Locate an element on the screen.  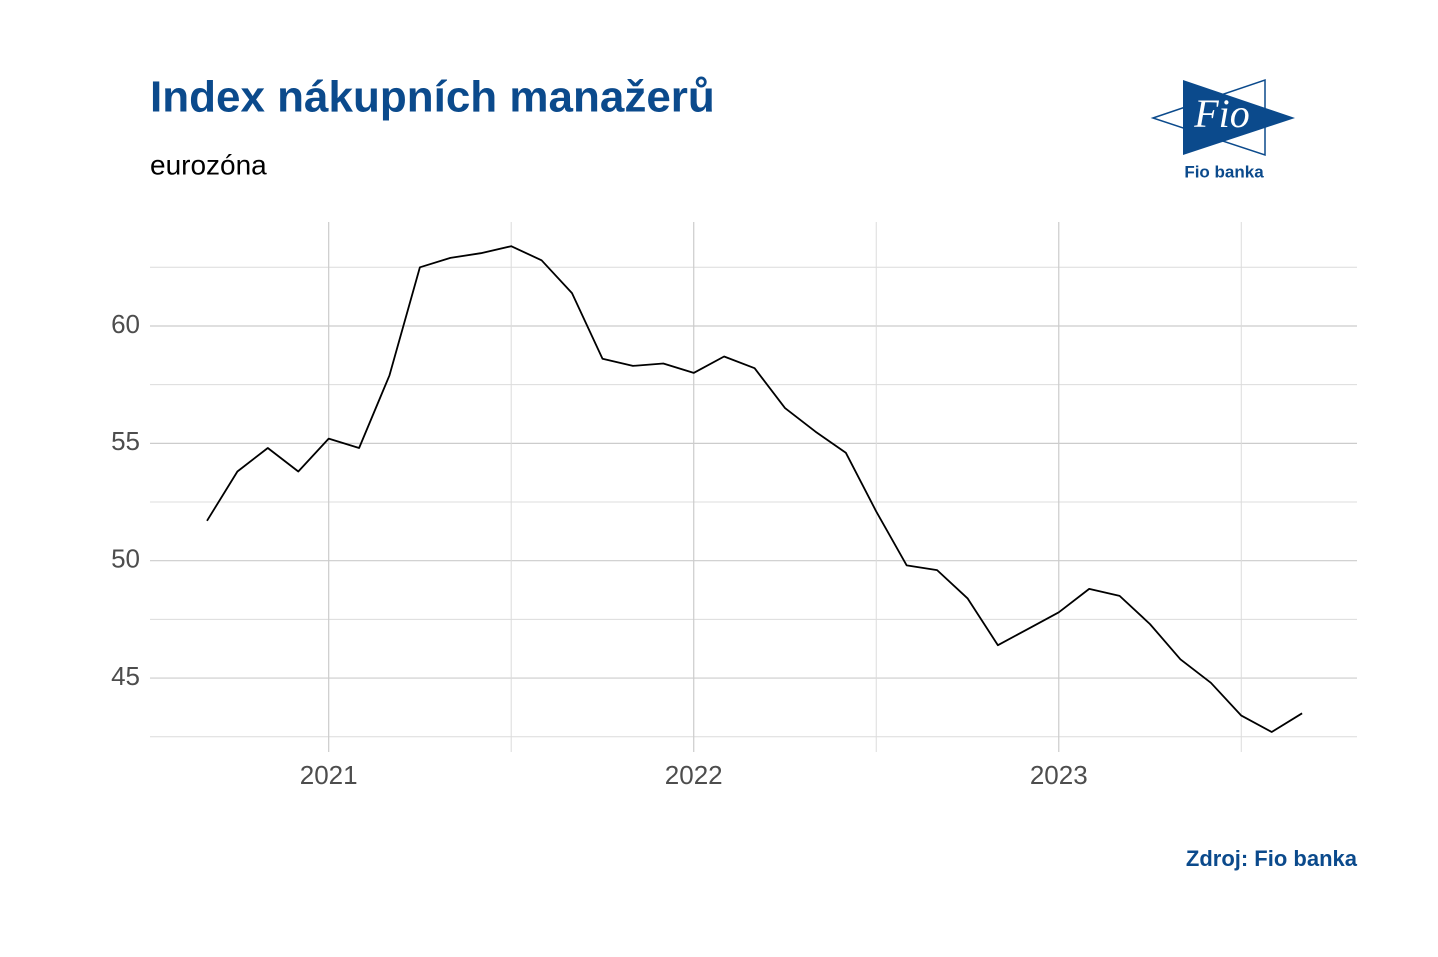
source: Zdroj: Fio banka is located at coordinates (1272, 858).